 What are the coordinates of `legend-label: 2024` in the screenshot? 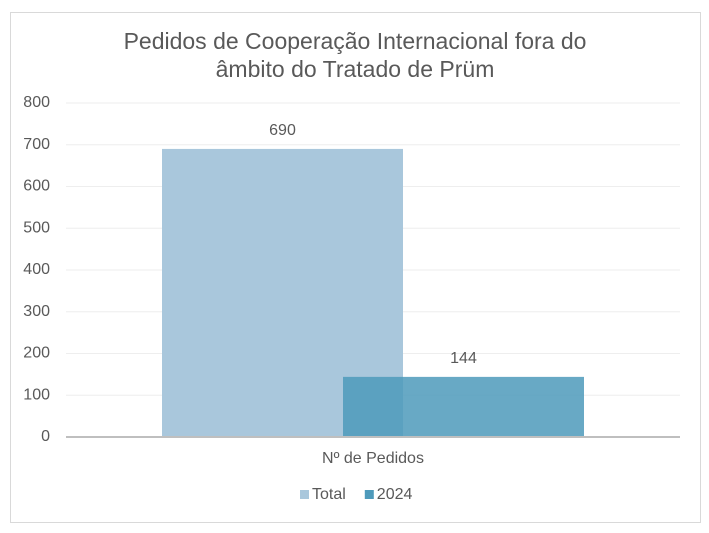 It's located at (395, 494).